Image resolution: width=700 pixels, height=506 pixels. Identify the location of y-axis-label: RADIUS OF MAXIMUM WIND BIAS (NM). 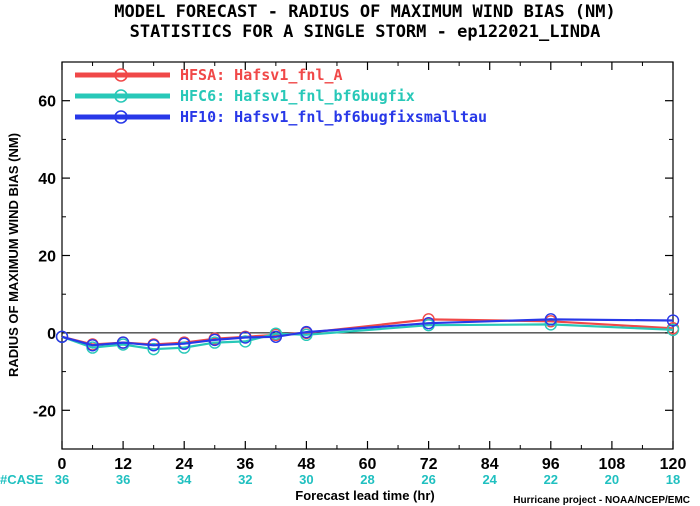
(13, 255).